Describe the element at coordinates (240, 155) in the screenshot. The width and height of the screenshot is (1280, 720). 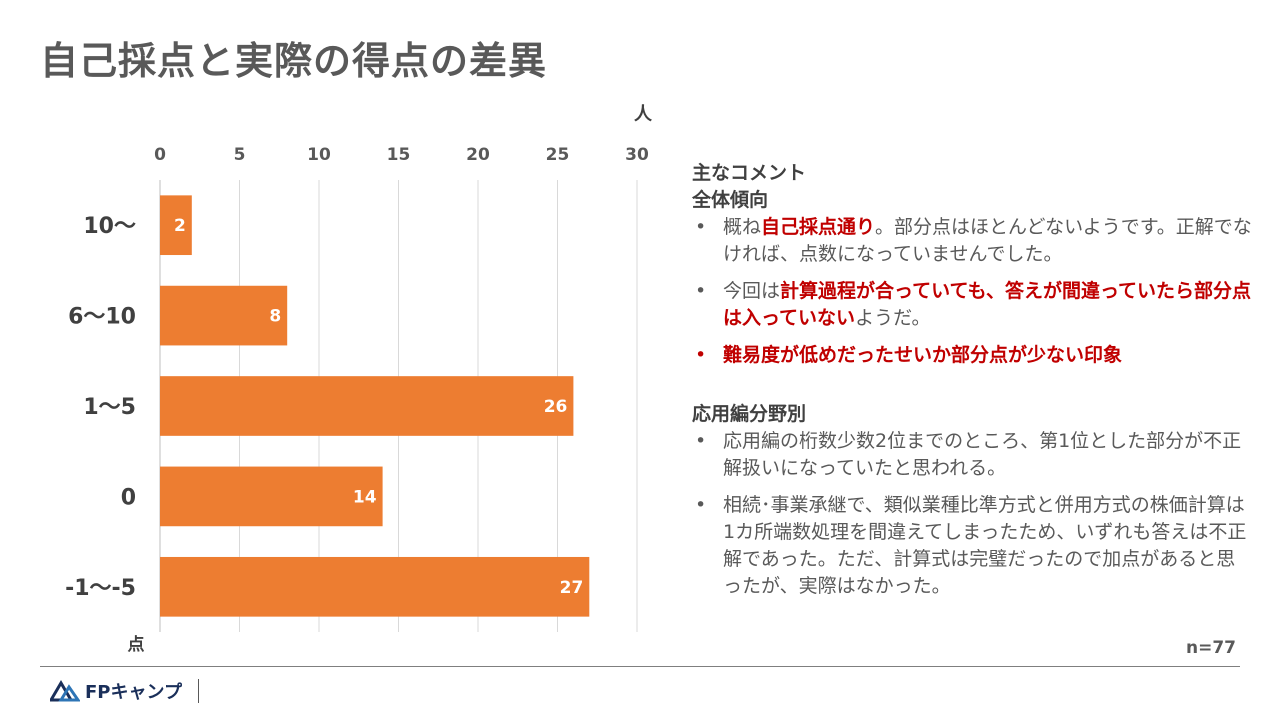
I see `x-tick-label: 5` at that location.